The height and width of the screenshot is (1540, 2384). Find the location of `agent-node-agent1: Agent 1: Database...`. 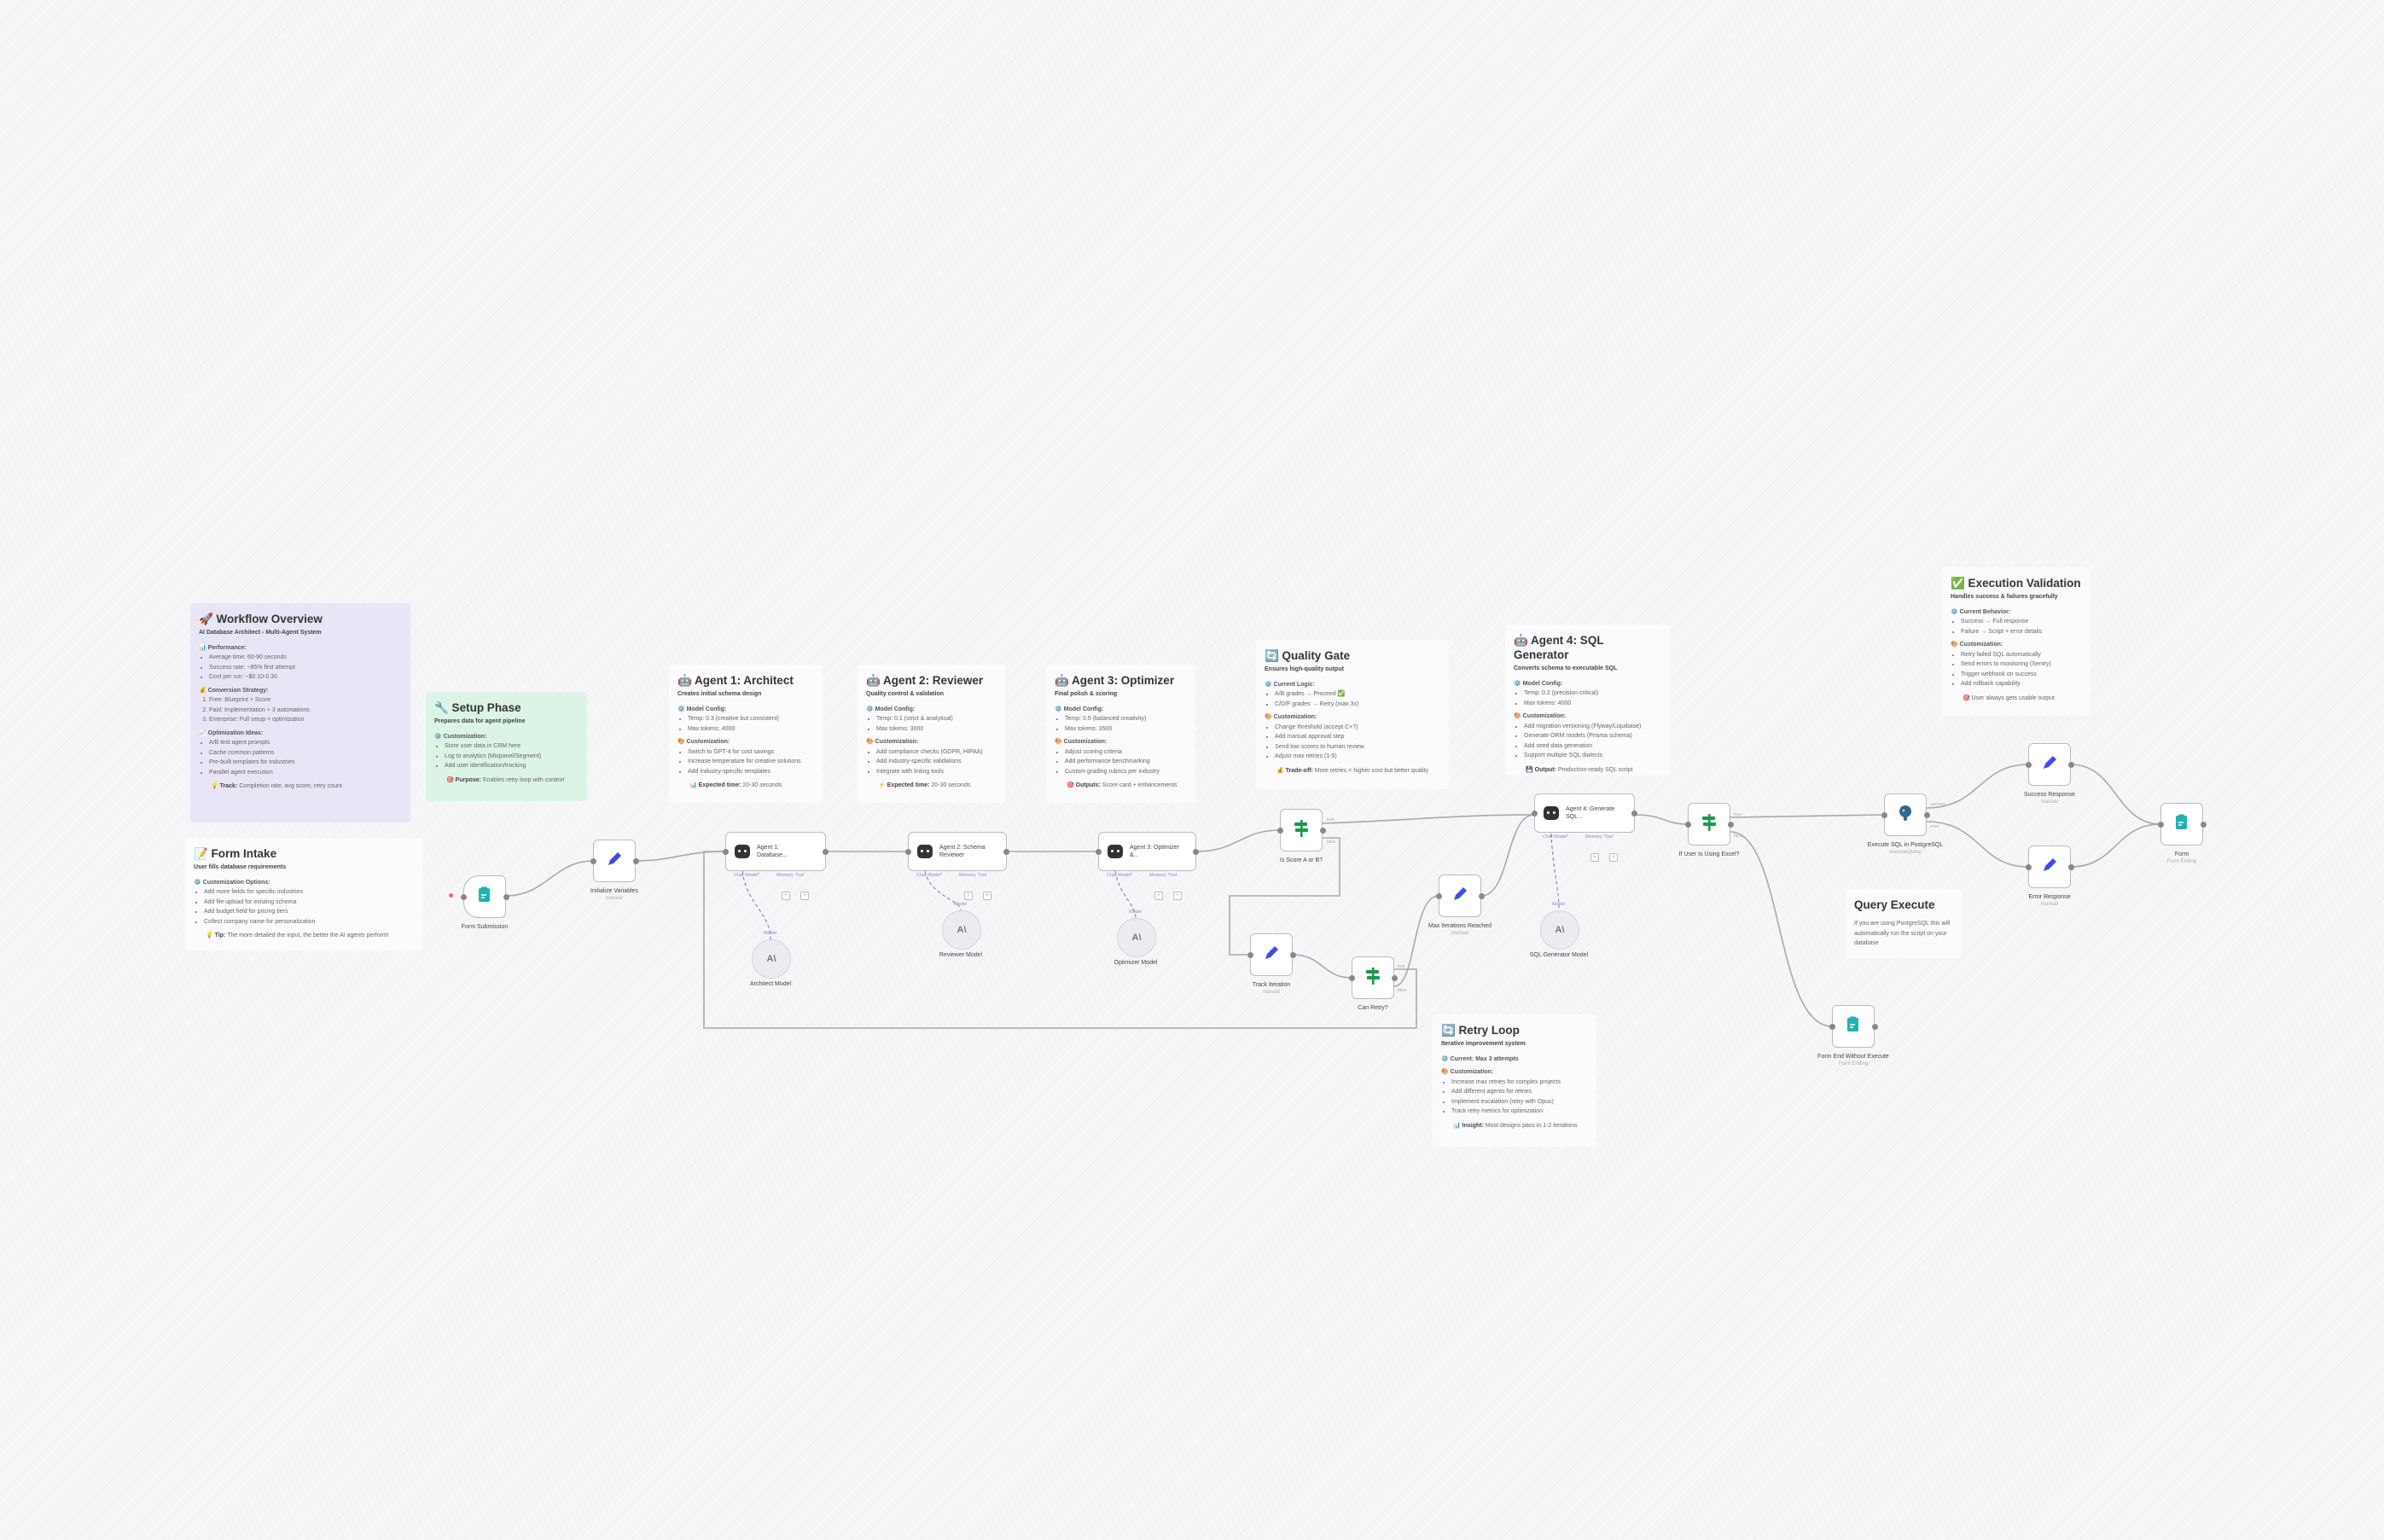

agent-node-agent1: Agent 1: Database... is located at coordinates (775, 851).